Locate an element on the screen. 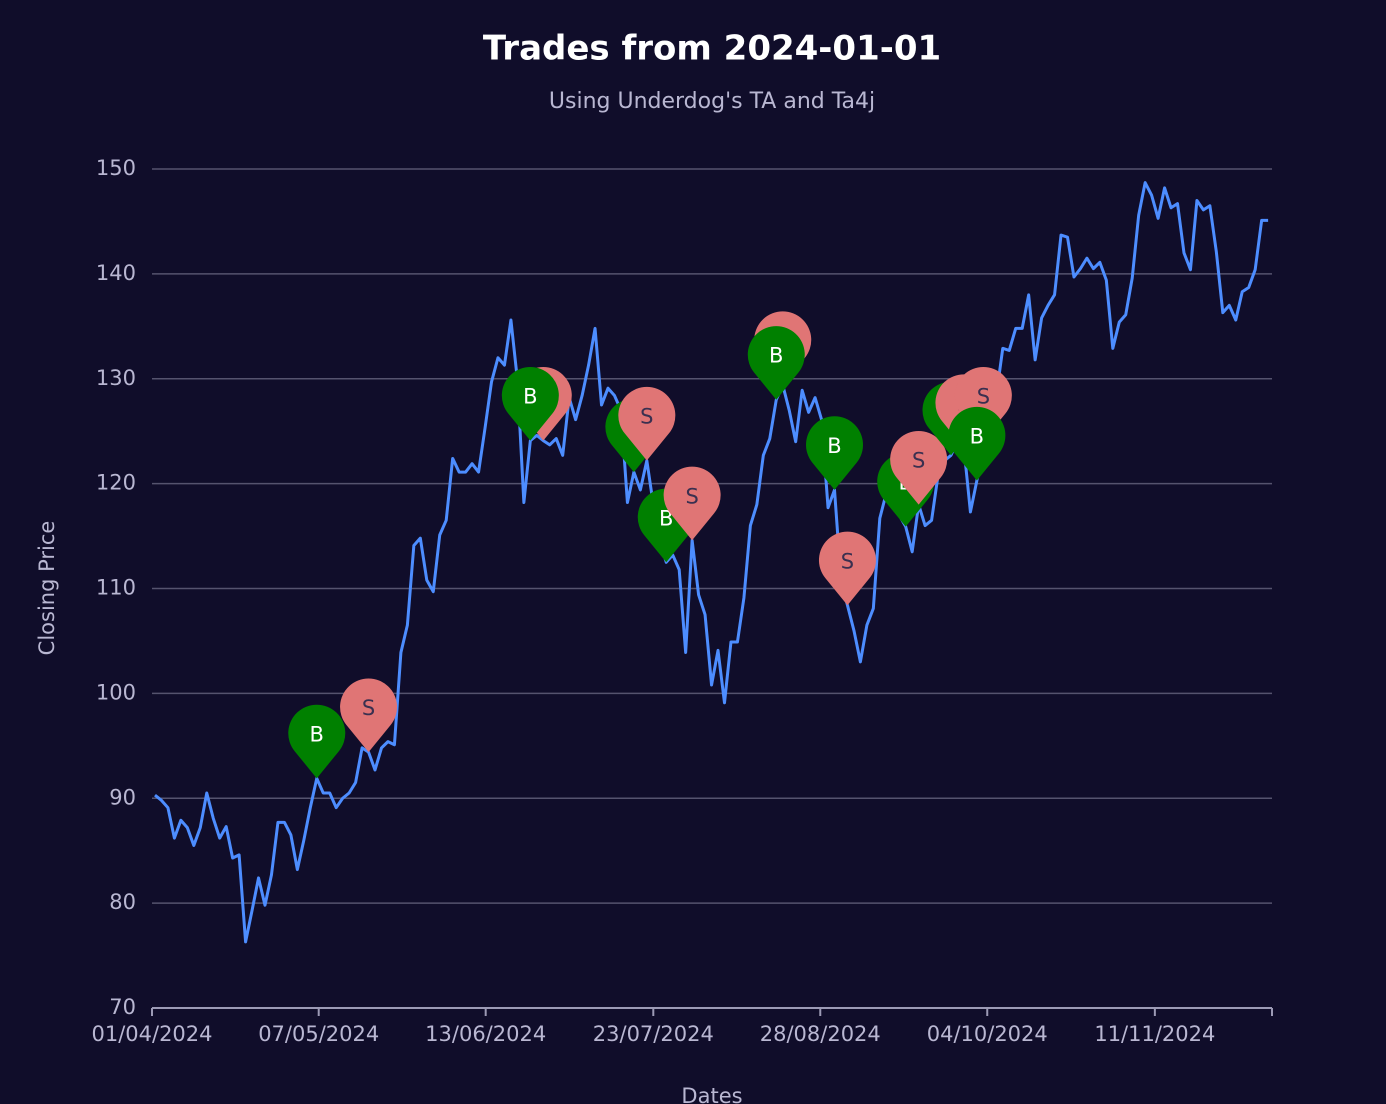 The height and width of the screenshot is (1104, 1386). chart-subtitle: Using Underdog's TA and Ta4j is located at coordinates (712, 101).